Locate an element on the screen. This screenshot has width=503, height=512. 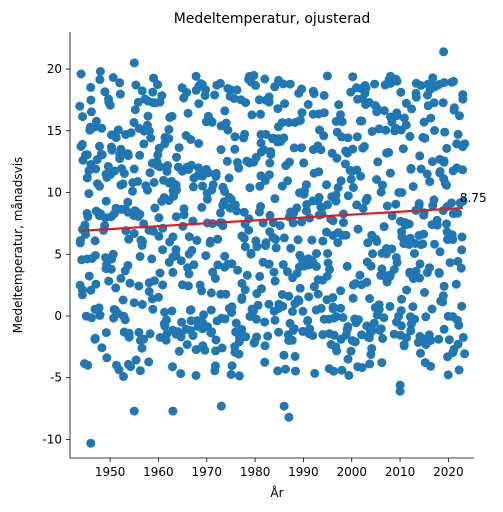
x-tick-label: 1950 is located at coordinates (110, 472).